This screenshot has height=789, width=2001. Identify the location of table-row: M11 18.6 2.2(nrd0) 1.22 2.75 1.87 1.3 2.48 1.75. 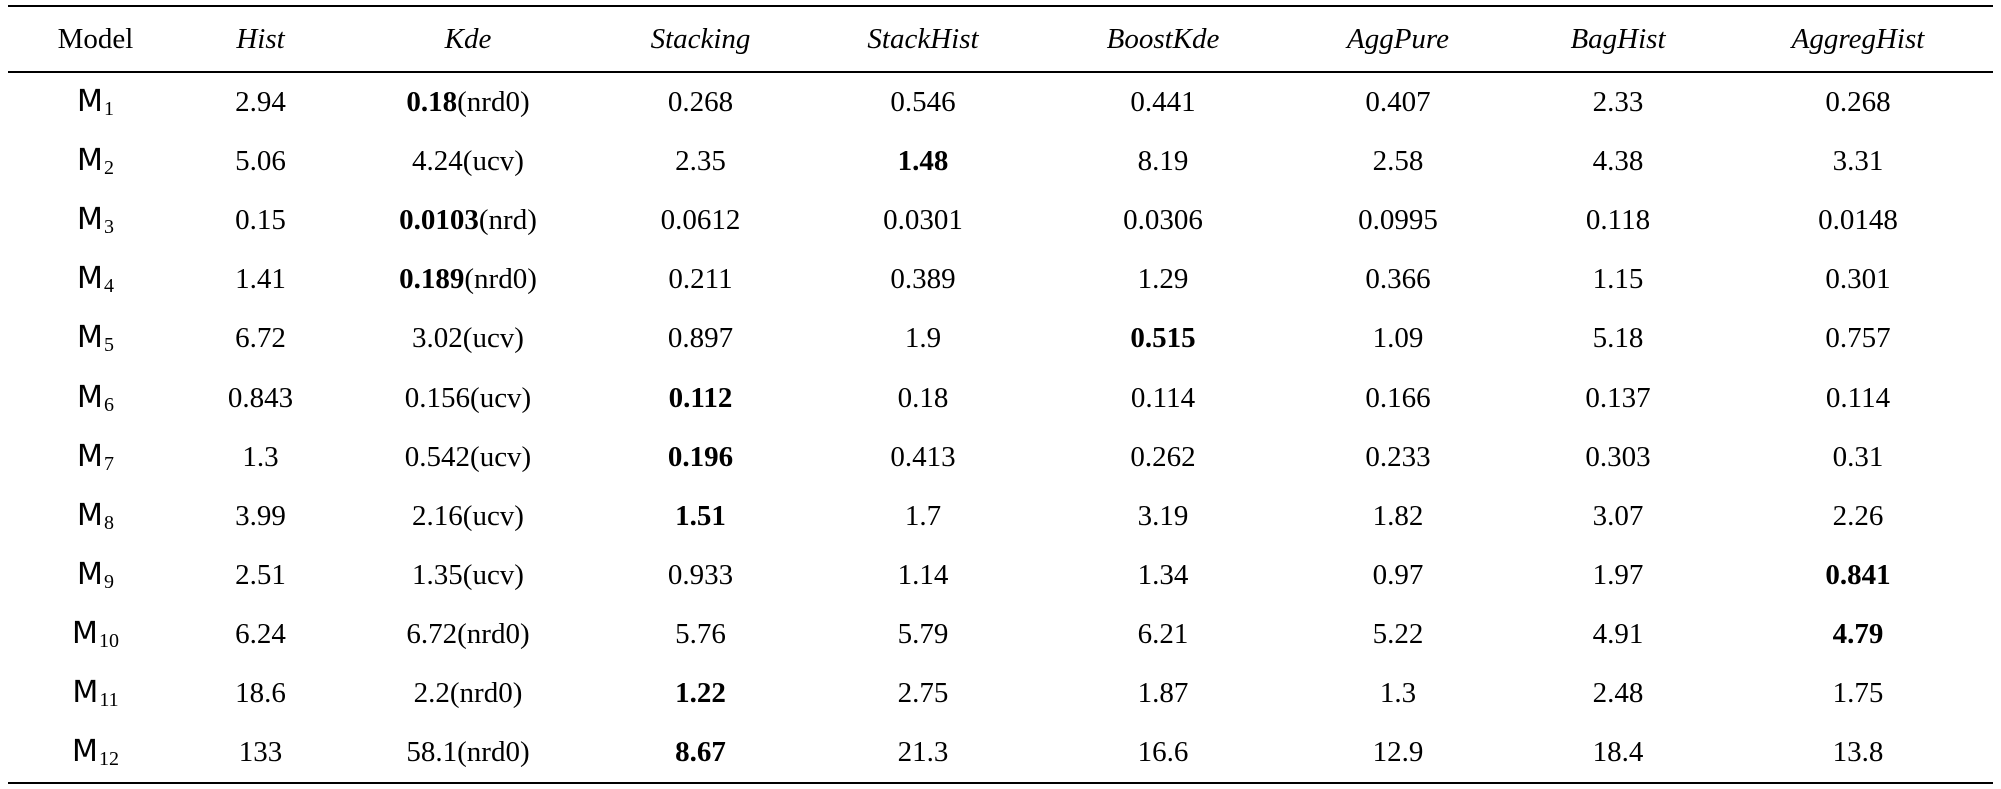
(1000, 693).